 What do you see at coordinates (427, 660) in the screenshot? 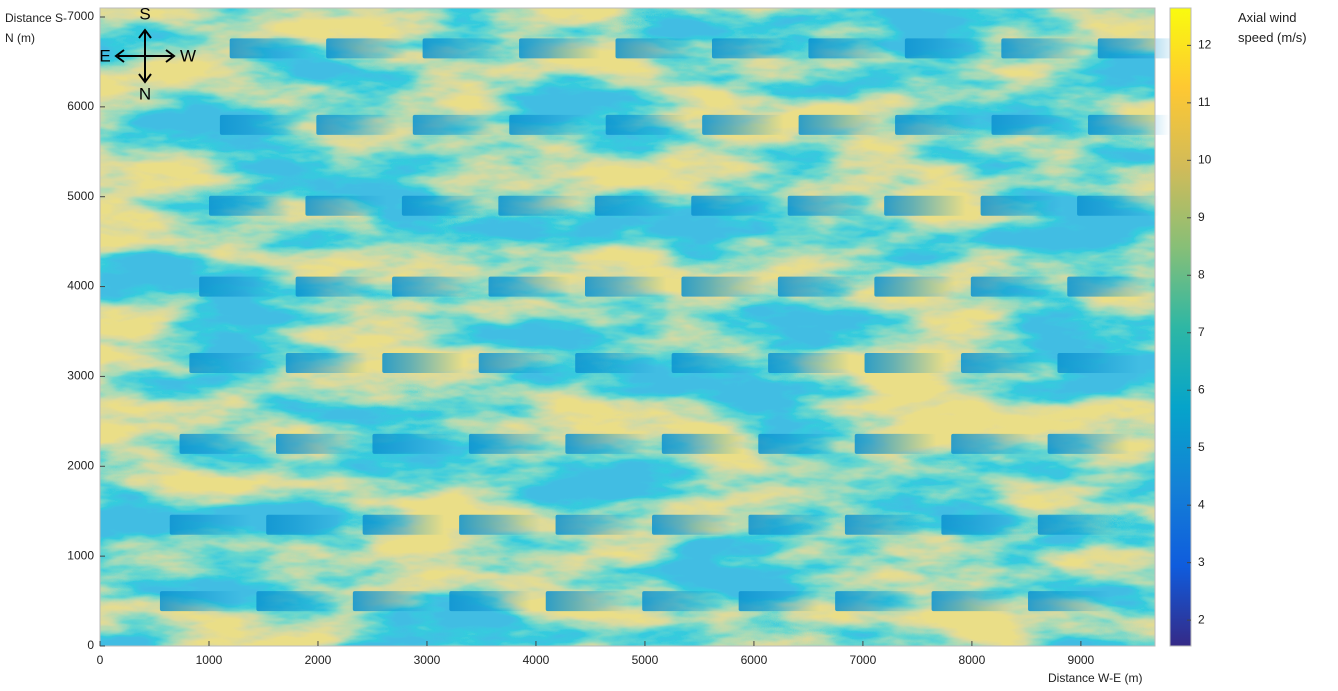
I see `x-tick-label: 3000` at bounding box center [427, 660].